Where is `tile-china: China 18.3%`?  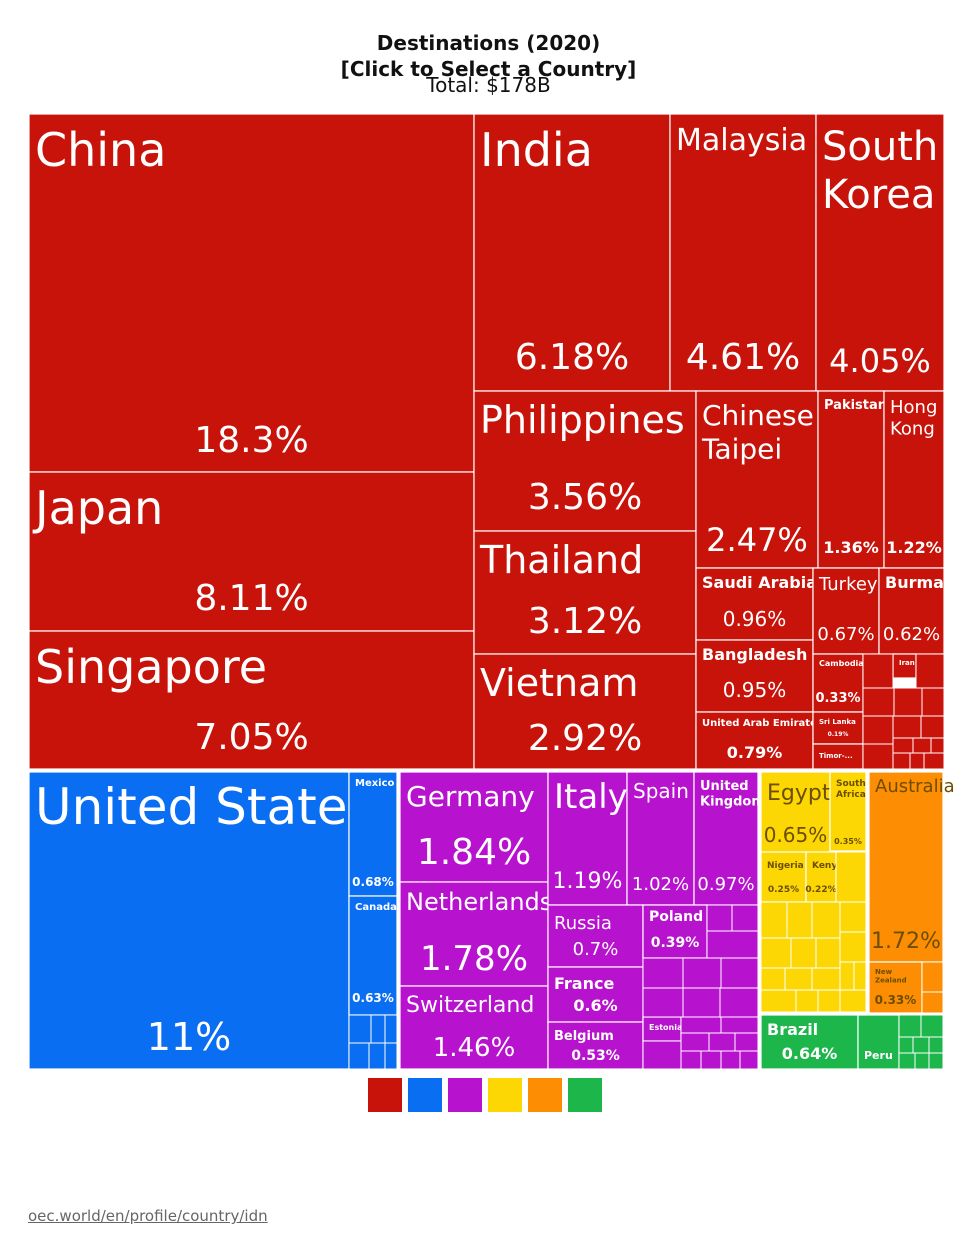
tile-china: China 18.3% is located at coordinates (251, 293).